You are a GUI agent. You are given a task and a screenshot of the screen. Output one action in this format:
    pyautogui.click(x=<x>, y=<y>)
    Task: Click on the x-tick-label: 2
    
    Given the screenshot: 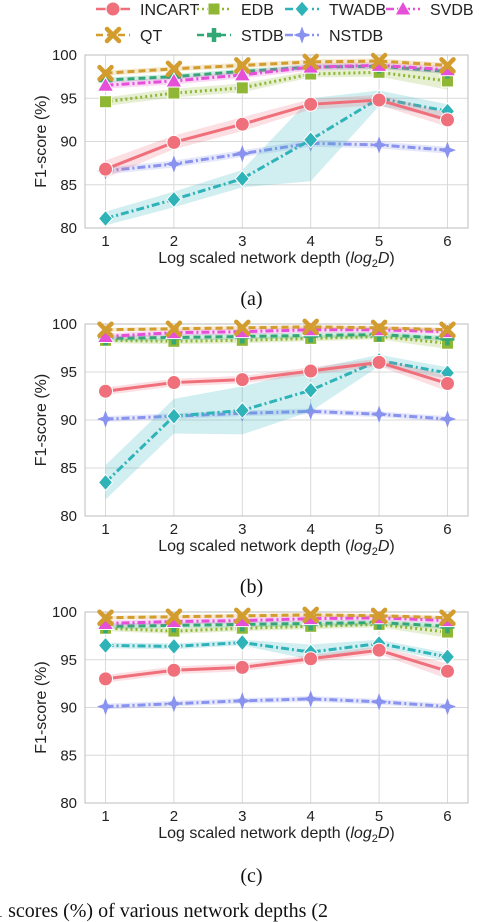 What is the action you would take?
    pyautogui.click(x=174, y=816)
    